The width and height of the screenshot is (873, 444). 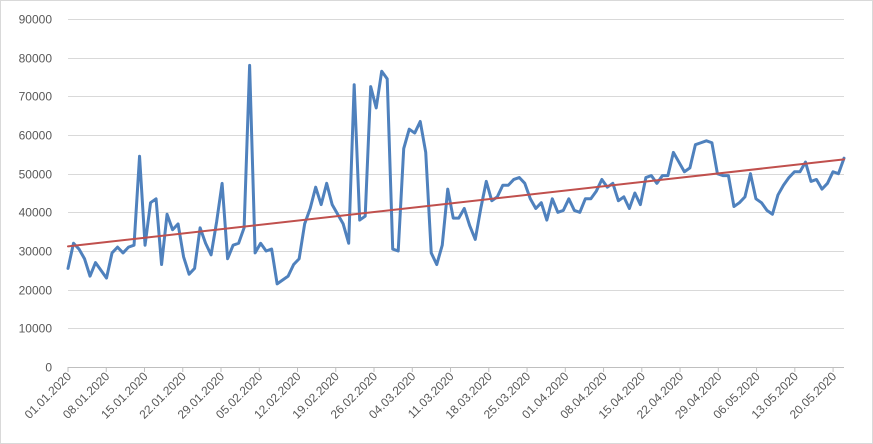 I want to click on y-tick-label: 50000, so click(x=36, y=175).